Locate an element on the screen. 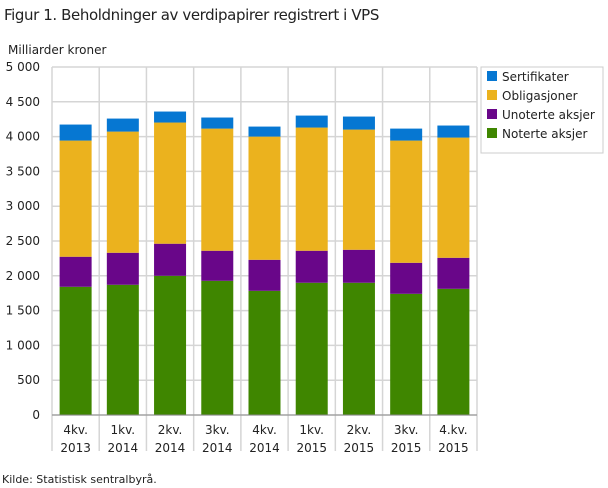  x-tick-label: 2013 is located at coordinates (75, 448).